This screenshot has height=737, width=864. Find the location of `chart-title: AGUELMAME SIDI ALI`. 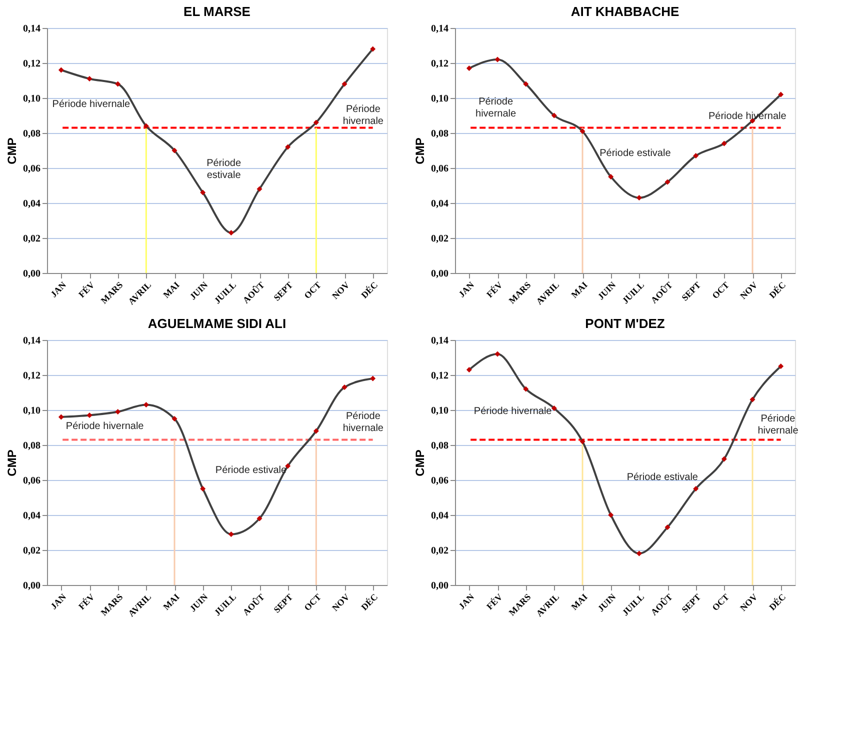

chart-title: AGUELMAME SIDI ALI is located at coordinates (217, 323).